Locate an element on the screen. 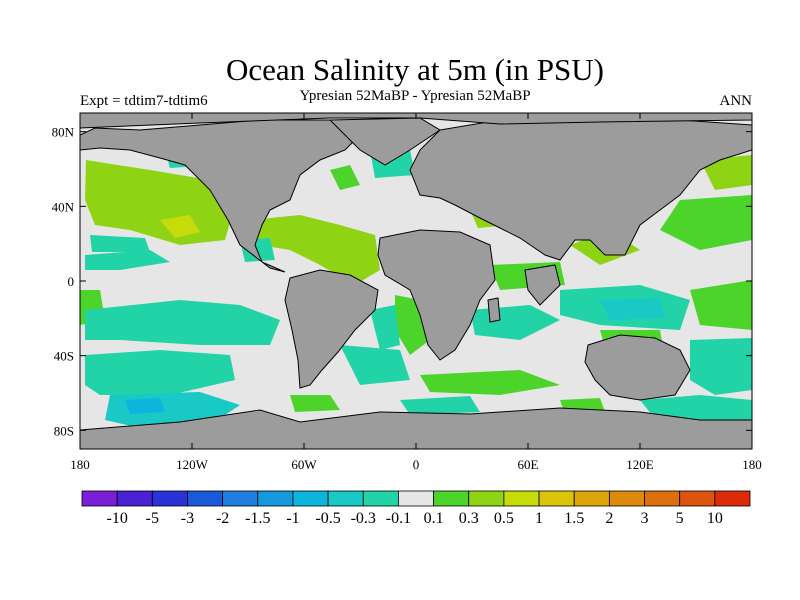 This screenshot has width=800, height=600. colorbar-label: 1.5 is located at coordinates (574, 518).